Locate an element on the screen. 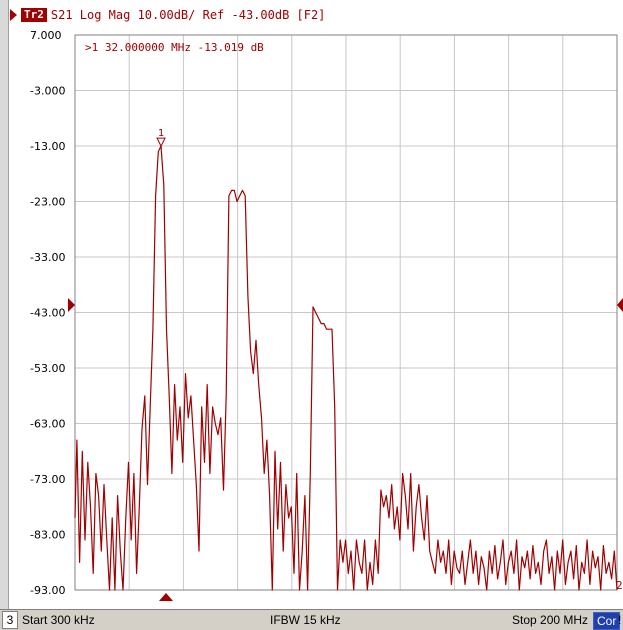 The height and width of the screenshot is (630, 623). active-trace-arrow-icon is located at coordinates (13, 15).